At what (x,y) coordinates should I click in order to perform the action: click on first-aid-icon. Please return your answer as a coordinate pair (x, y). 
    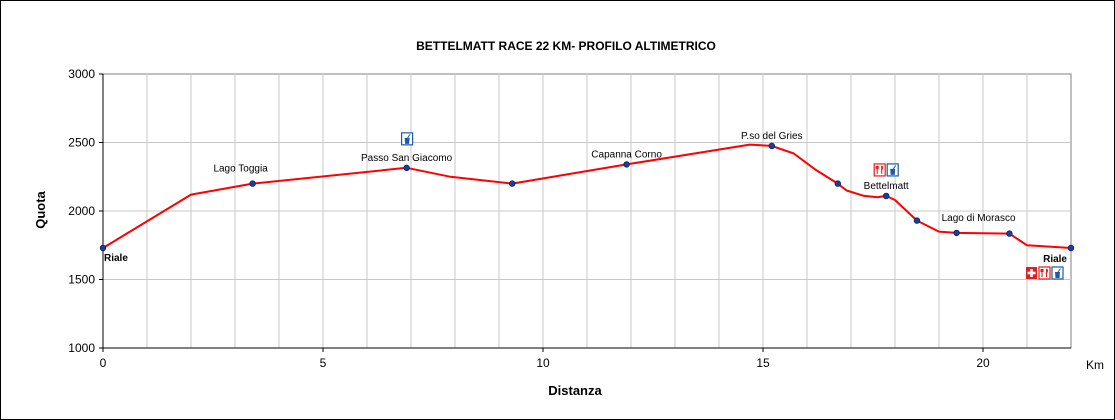
    Looking at the image, I should click on (1031, 272).